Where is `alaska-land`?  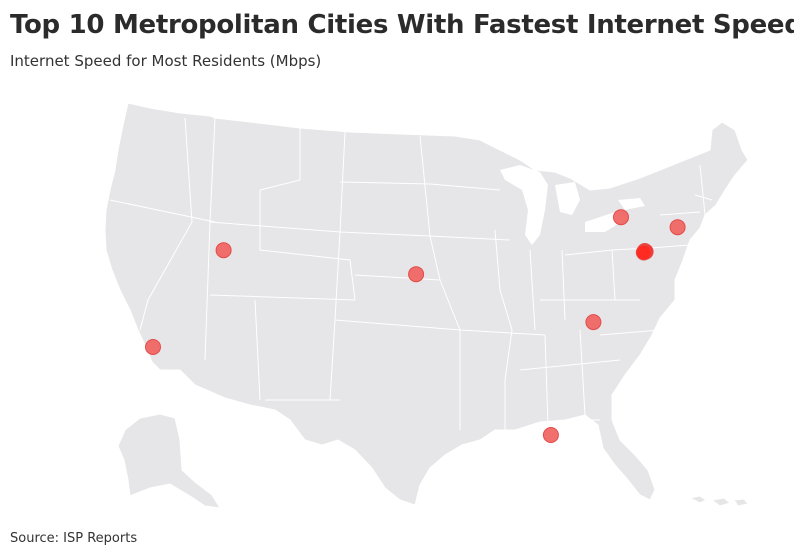
alaska-land is located at coordinates (169, 461).